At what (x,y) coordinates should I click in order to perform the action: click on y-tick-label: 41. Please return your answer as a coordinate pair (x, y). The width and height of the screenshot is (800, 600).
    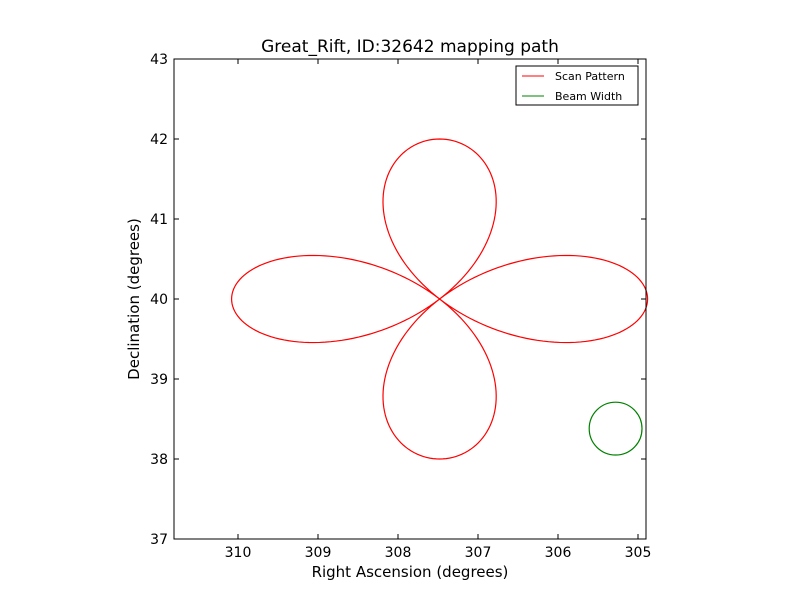
    Looking at the image, I should click on (159, 220).